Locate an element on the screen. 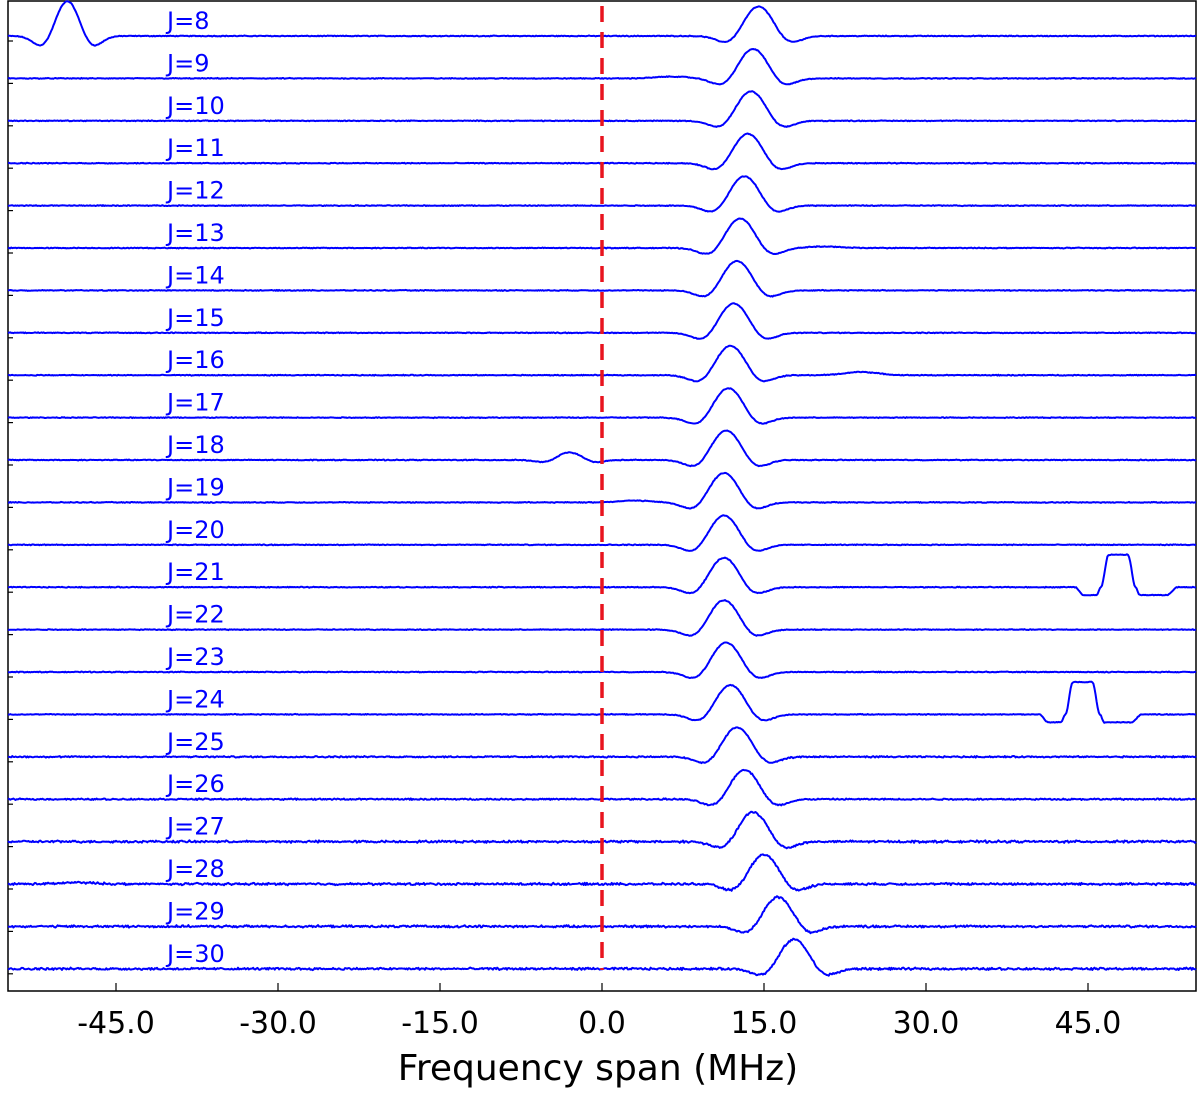 The image size is (1200, 1094). x-tick-label: -15.0 is located at coordinates (440, 1023).